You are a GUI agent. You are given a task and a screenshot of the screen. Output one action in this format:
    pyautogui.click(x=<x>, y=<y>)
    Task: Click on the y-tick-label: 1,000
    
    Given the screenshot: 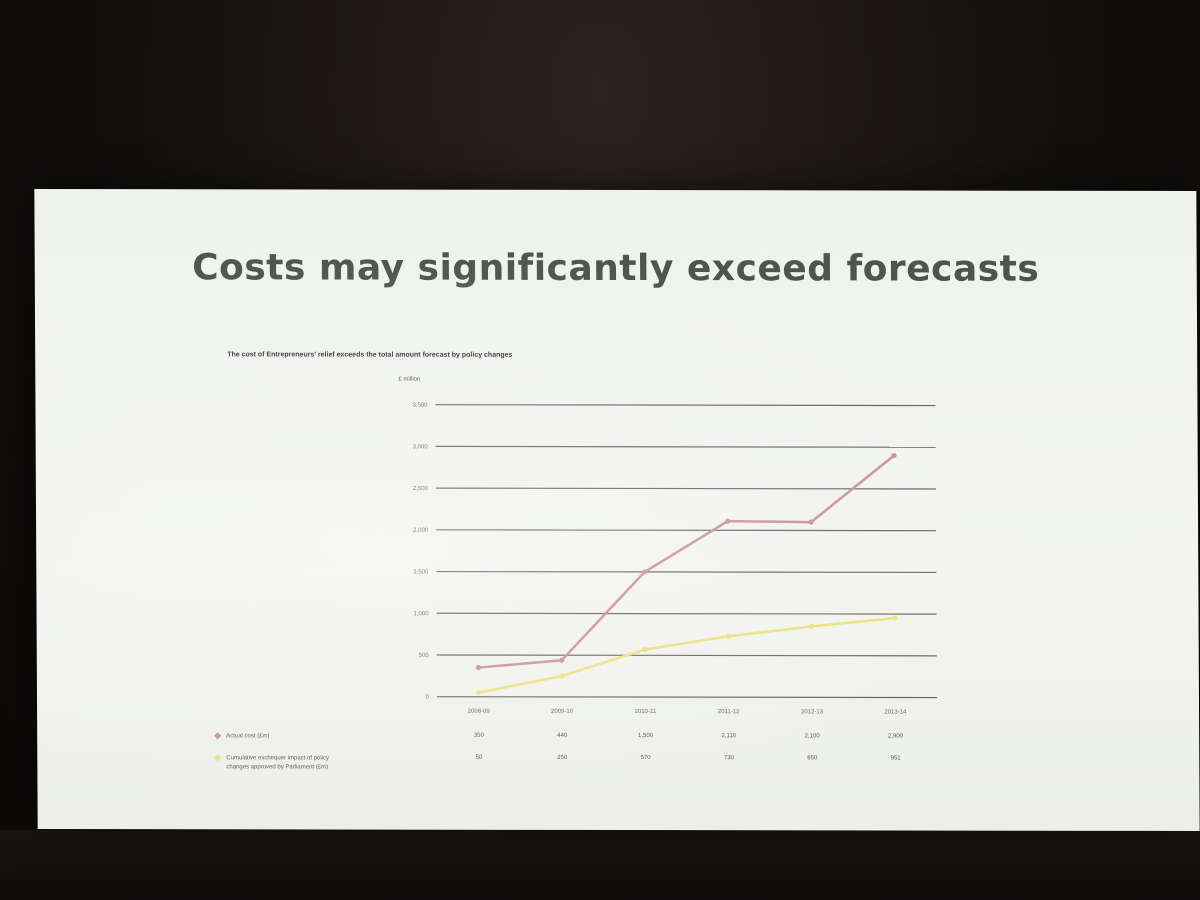 What is the action you would take?
    pyautogui.click(x=422, y=614)
    